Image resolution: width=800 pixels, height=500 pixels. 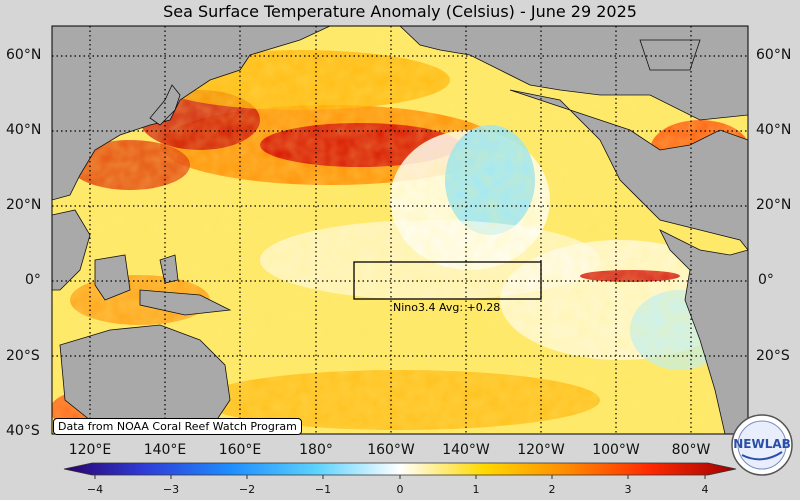 What do you see at coordinates (774, 205) in the screenshot?
I see `lat-label-right: 20°N` at bounding box center [774, 205].